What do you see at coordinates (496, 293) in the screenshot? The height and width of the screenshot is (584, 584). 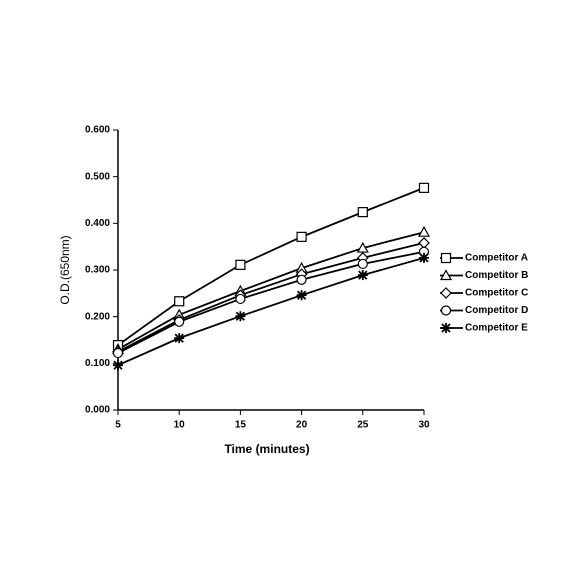 I see `legend-label: Competitor C` at bounding box center [496, 293].